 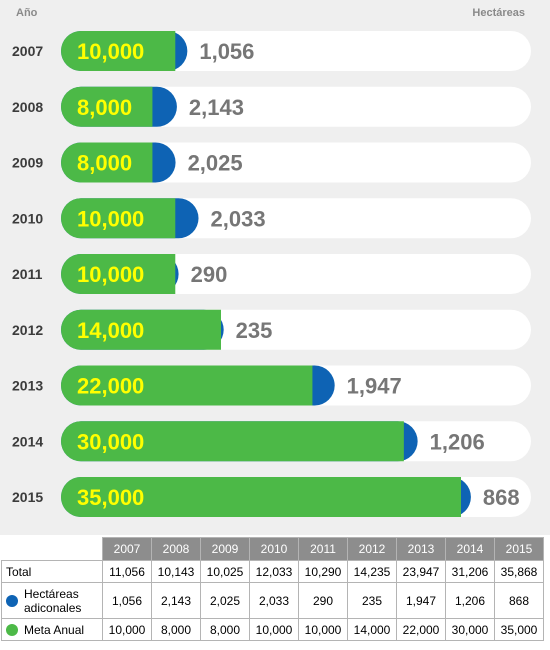 I want to click on category-label: 2007, so click(x=27, y=51).